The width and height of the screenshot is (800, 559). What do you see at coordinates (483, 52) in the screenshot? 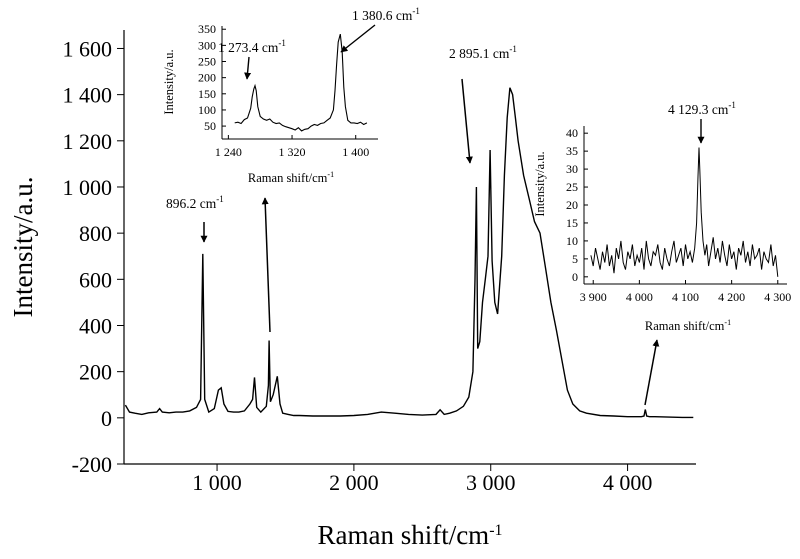
I see `annotation-2895: 2 895.1 cm-1` at bounding box center [483, 52].